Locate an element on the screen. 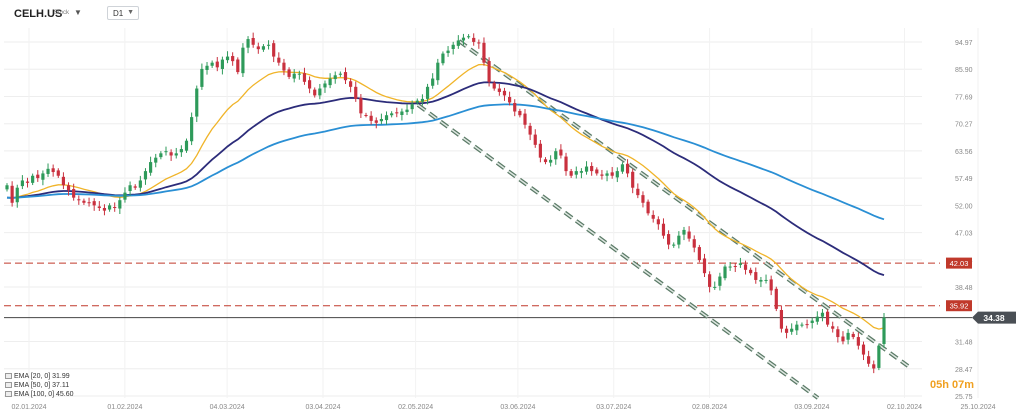 This screenshot has height=419, width=1024. x-tick-label: 01.02.2024 is located at coordinates (124, 407).